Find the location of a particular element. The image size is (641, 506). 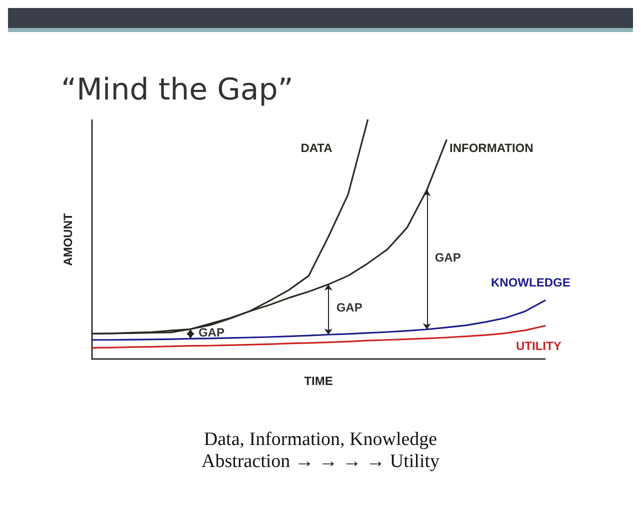

text: DATA is located at coordinates (316, 148).